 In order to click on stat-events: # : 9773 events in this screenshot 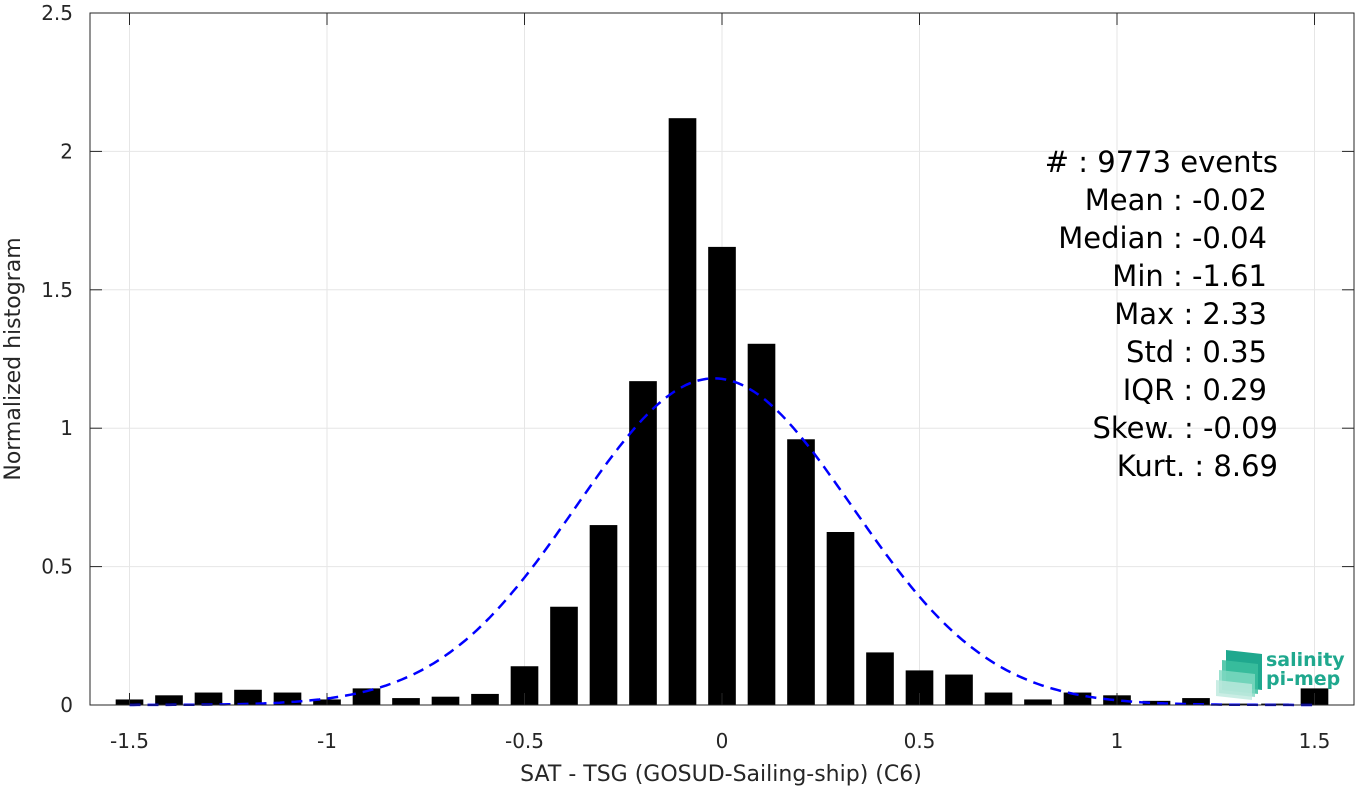, I will do `click(1161, 162)`.